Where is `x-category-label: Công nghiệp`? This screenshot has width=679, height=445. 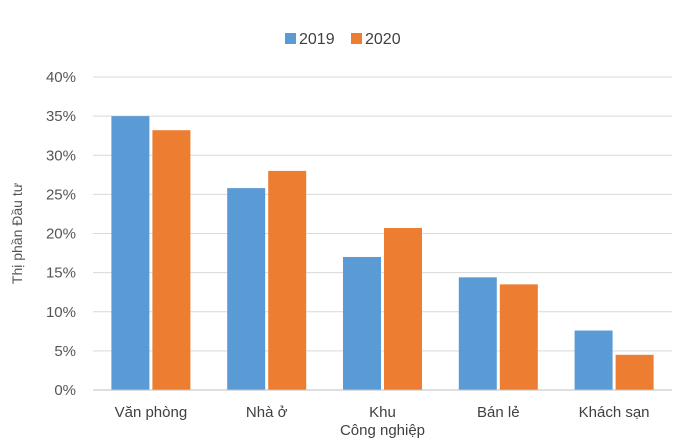
x-category-label: Công nghiệp is located at coordinates (382, 430).